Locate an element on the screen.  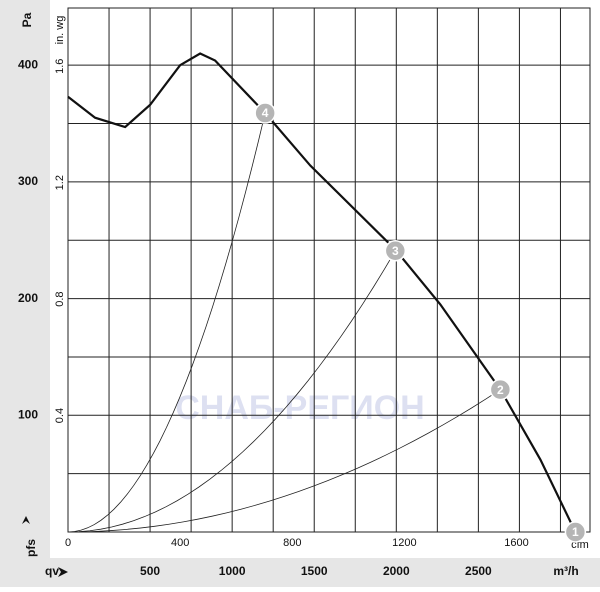
x-tick-label: 1500 is located at coordinates (314, 571).